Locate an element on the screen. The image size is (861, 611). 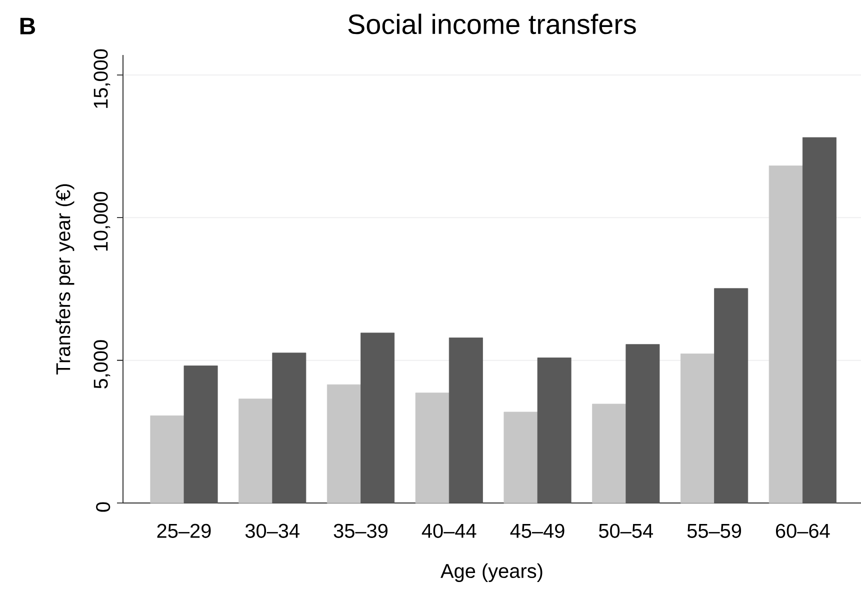
y-tick-label: 5,000 is located at coordinates (102, 364).